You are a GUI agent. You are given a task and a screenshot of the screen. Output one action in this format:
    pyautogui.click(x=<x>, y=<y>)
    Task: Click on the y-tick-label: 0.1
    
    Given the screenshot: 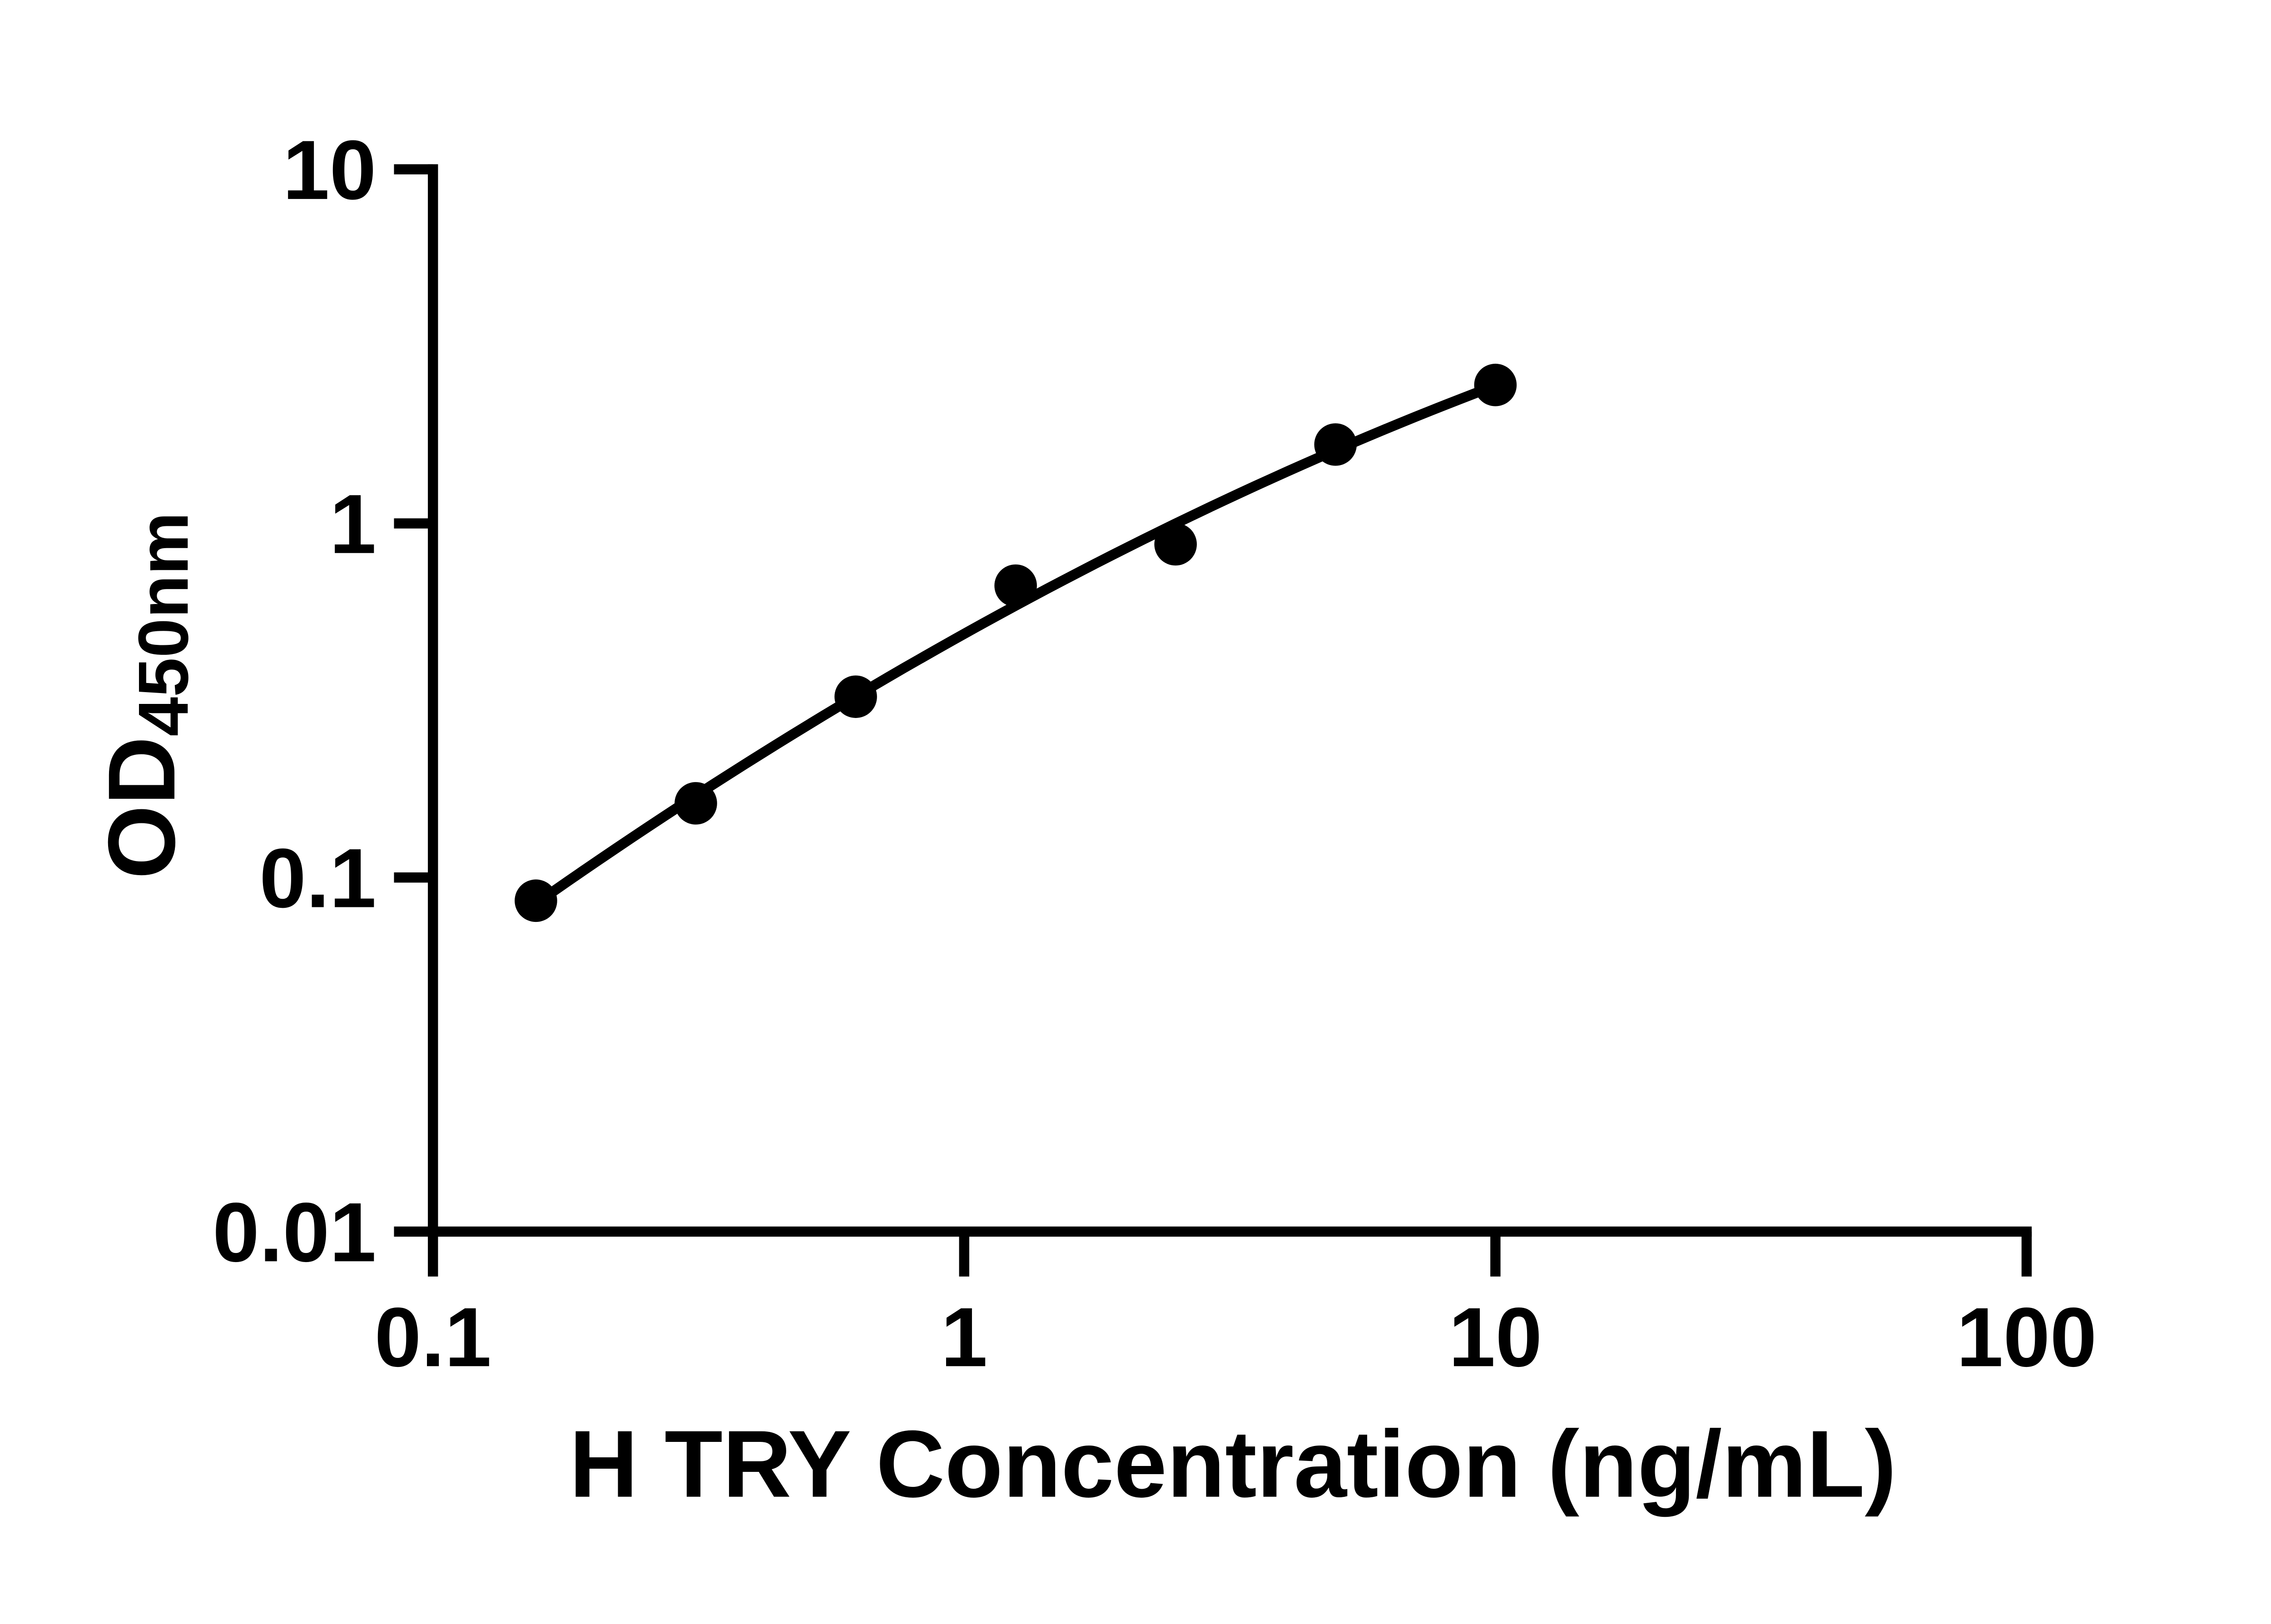 What is the action you would take?
    pyautogui.click(x=317, y=879)
    